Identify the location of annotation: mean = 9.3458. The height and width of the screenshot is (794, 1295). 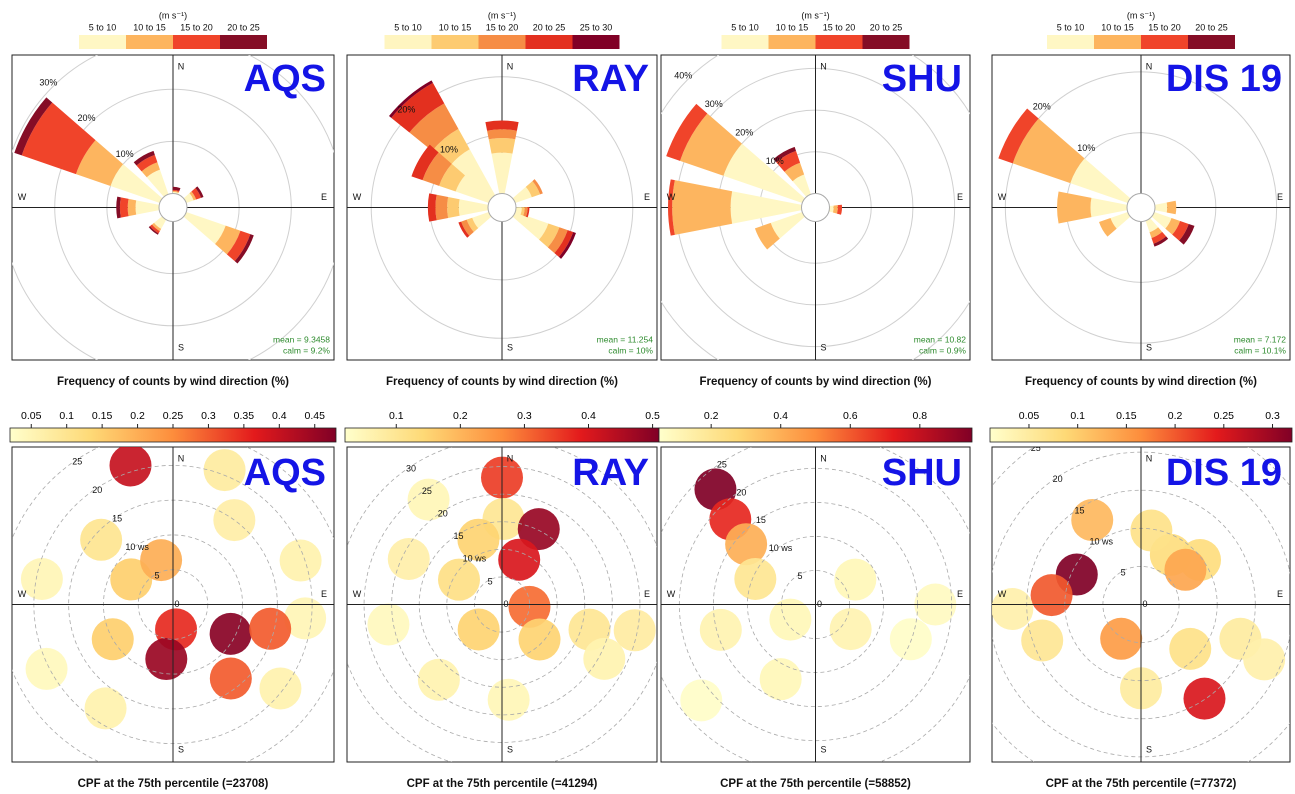
(301, 339).